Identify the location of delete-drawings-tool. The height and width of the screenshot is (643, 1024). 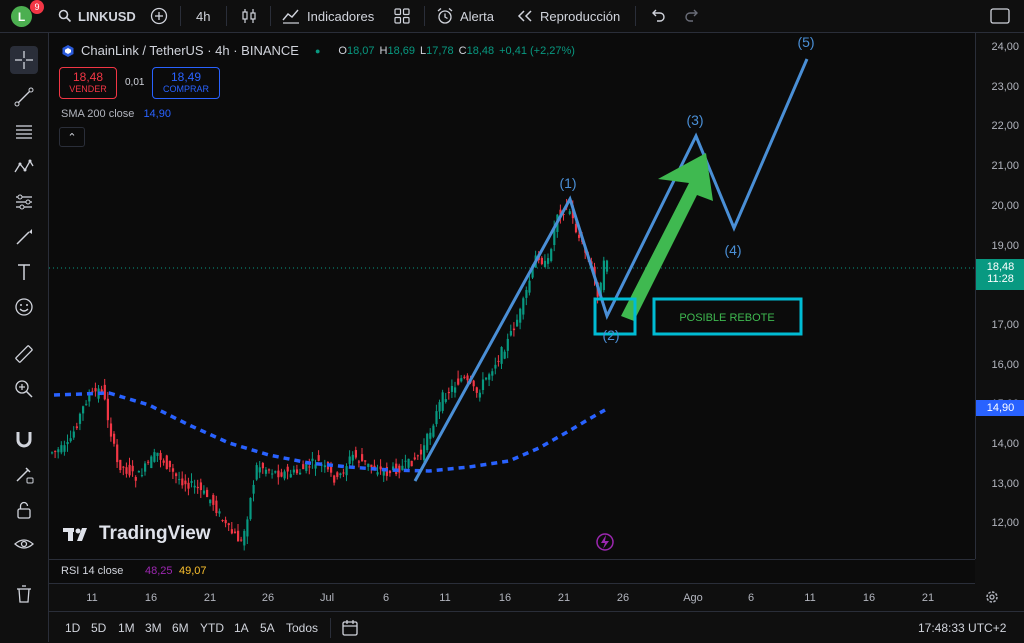
(24, 594).